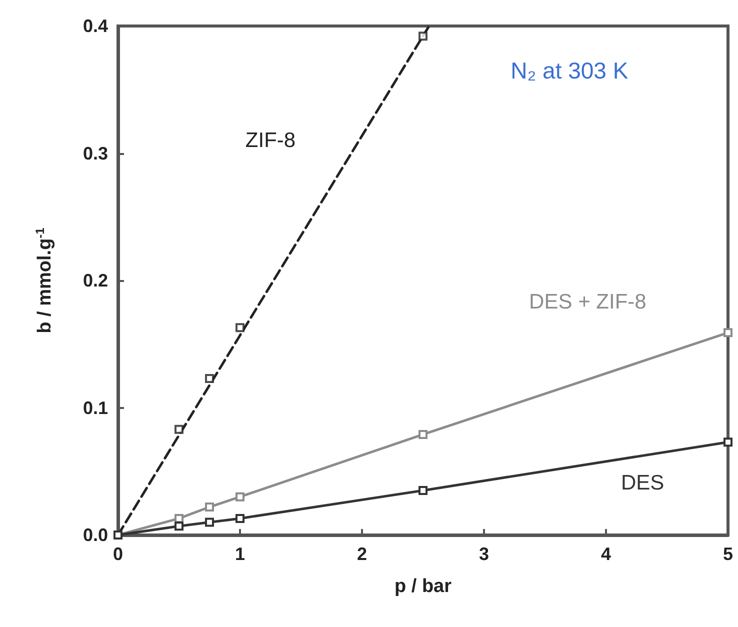 This screenshot has width=738, height=627. What do you see at coordinates (606, 554) in the screenshot?
I see `x-tick-label: 4` at bounding box center [606, 554].